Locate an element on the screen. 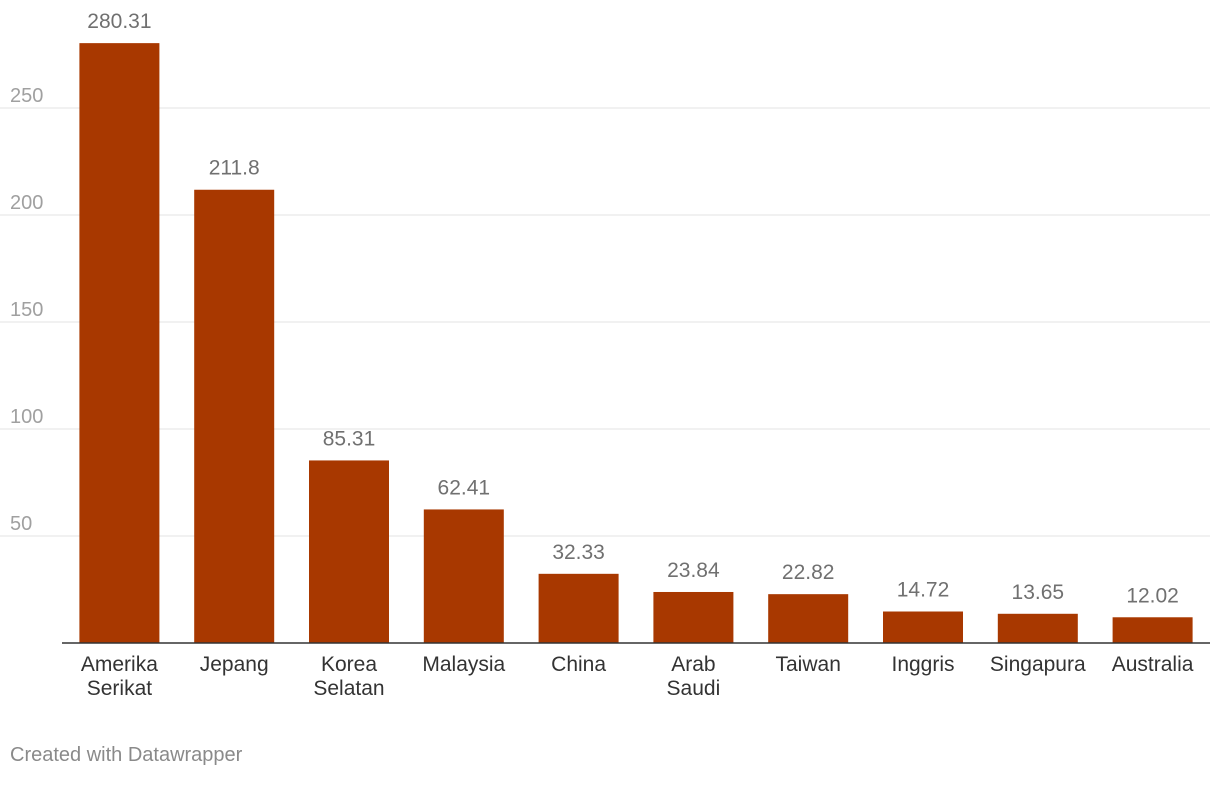  x-tick-label-line: Korea is located at coordinates (349, 664).